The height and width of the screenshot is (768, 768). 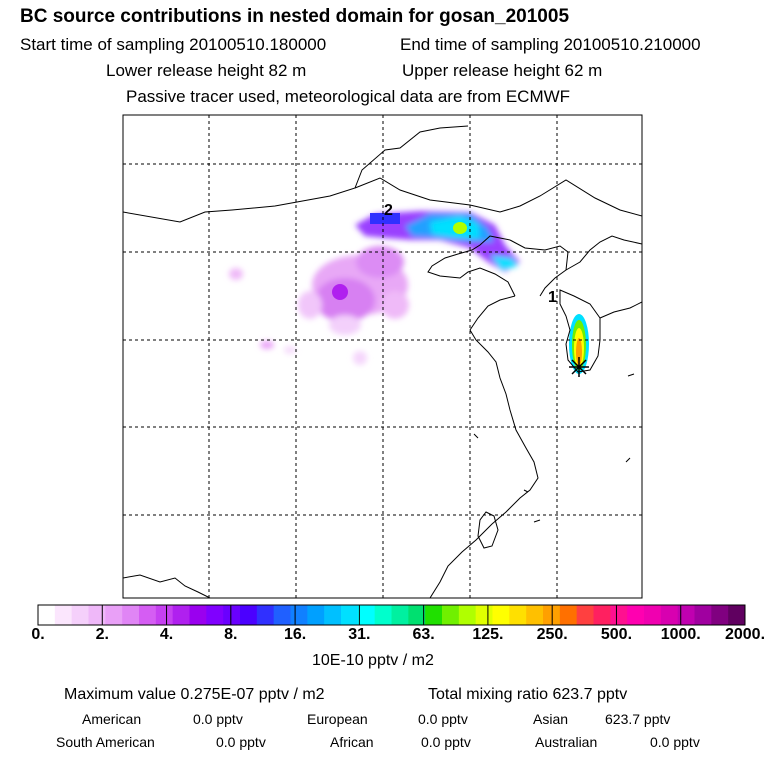 What do you see at coordinates (550, 44) in the screenshot?
I see `end-time-label: End time of sampling 20100510.210000` at bounding box center [550, 44].